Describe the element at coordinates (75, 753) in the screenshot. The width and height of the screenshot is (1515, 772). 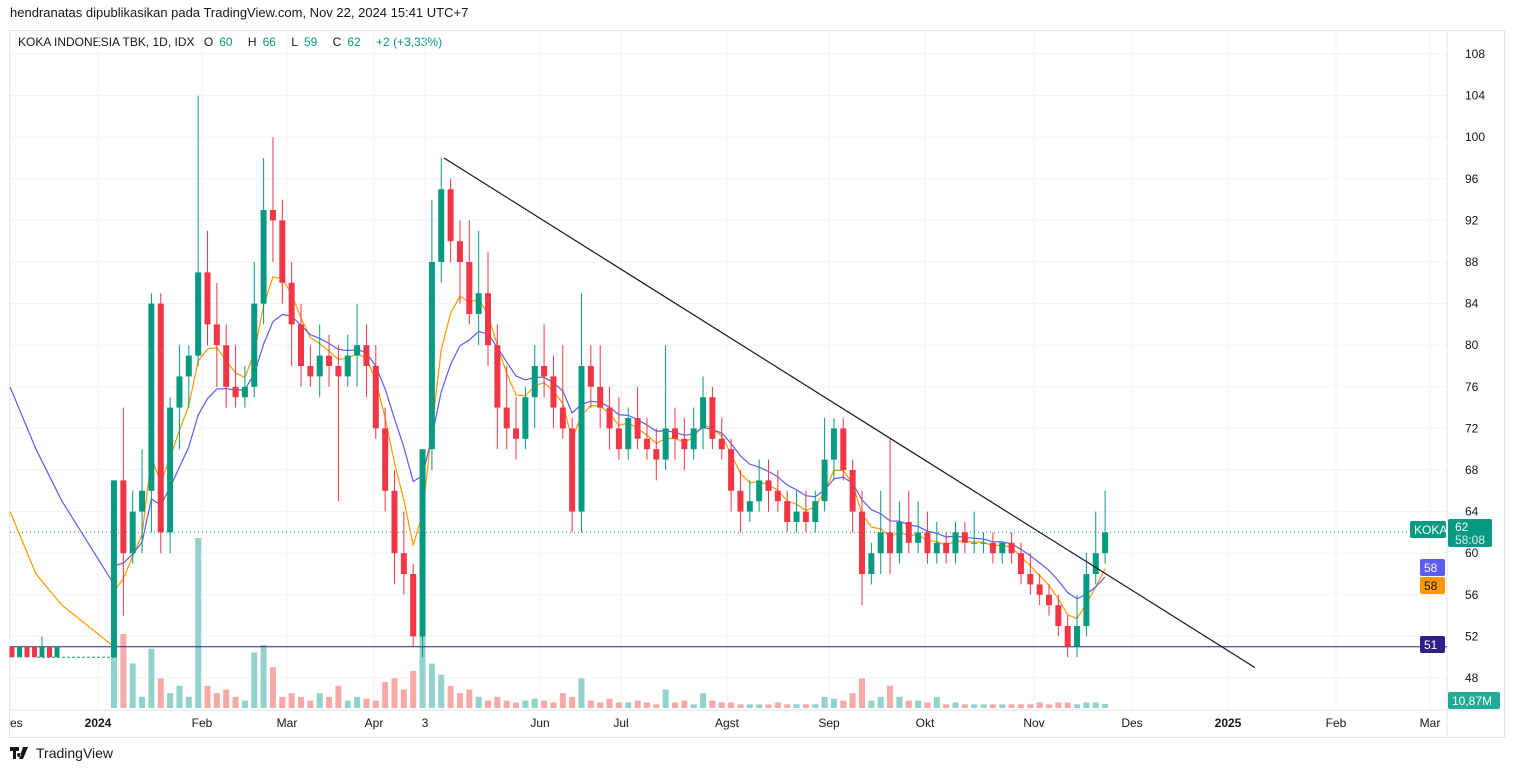
I see `tradingview-brand: TradingView` at that location.